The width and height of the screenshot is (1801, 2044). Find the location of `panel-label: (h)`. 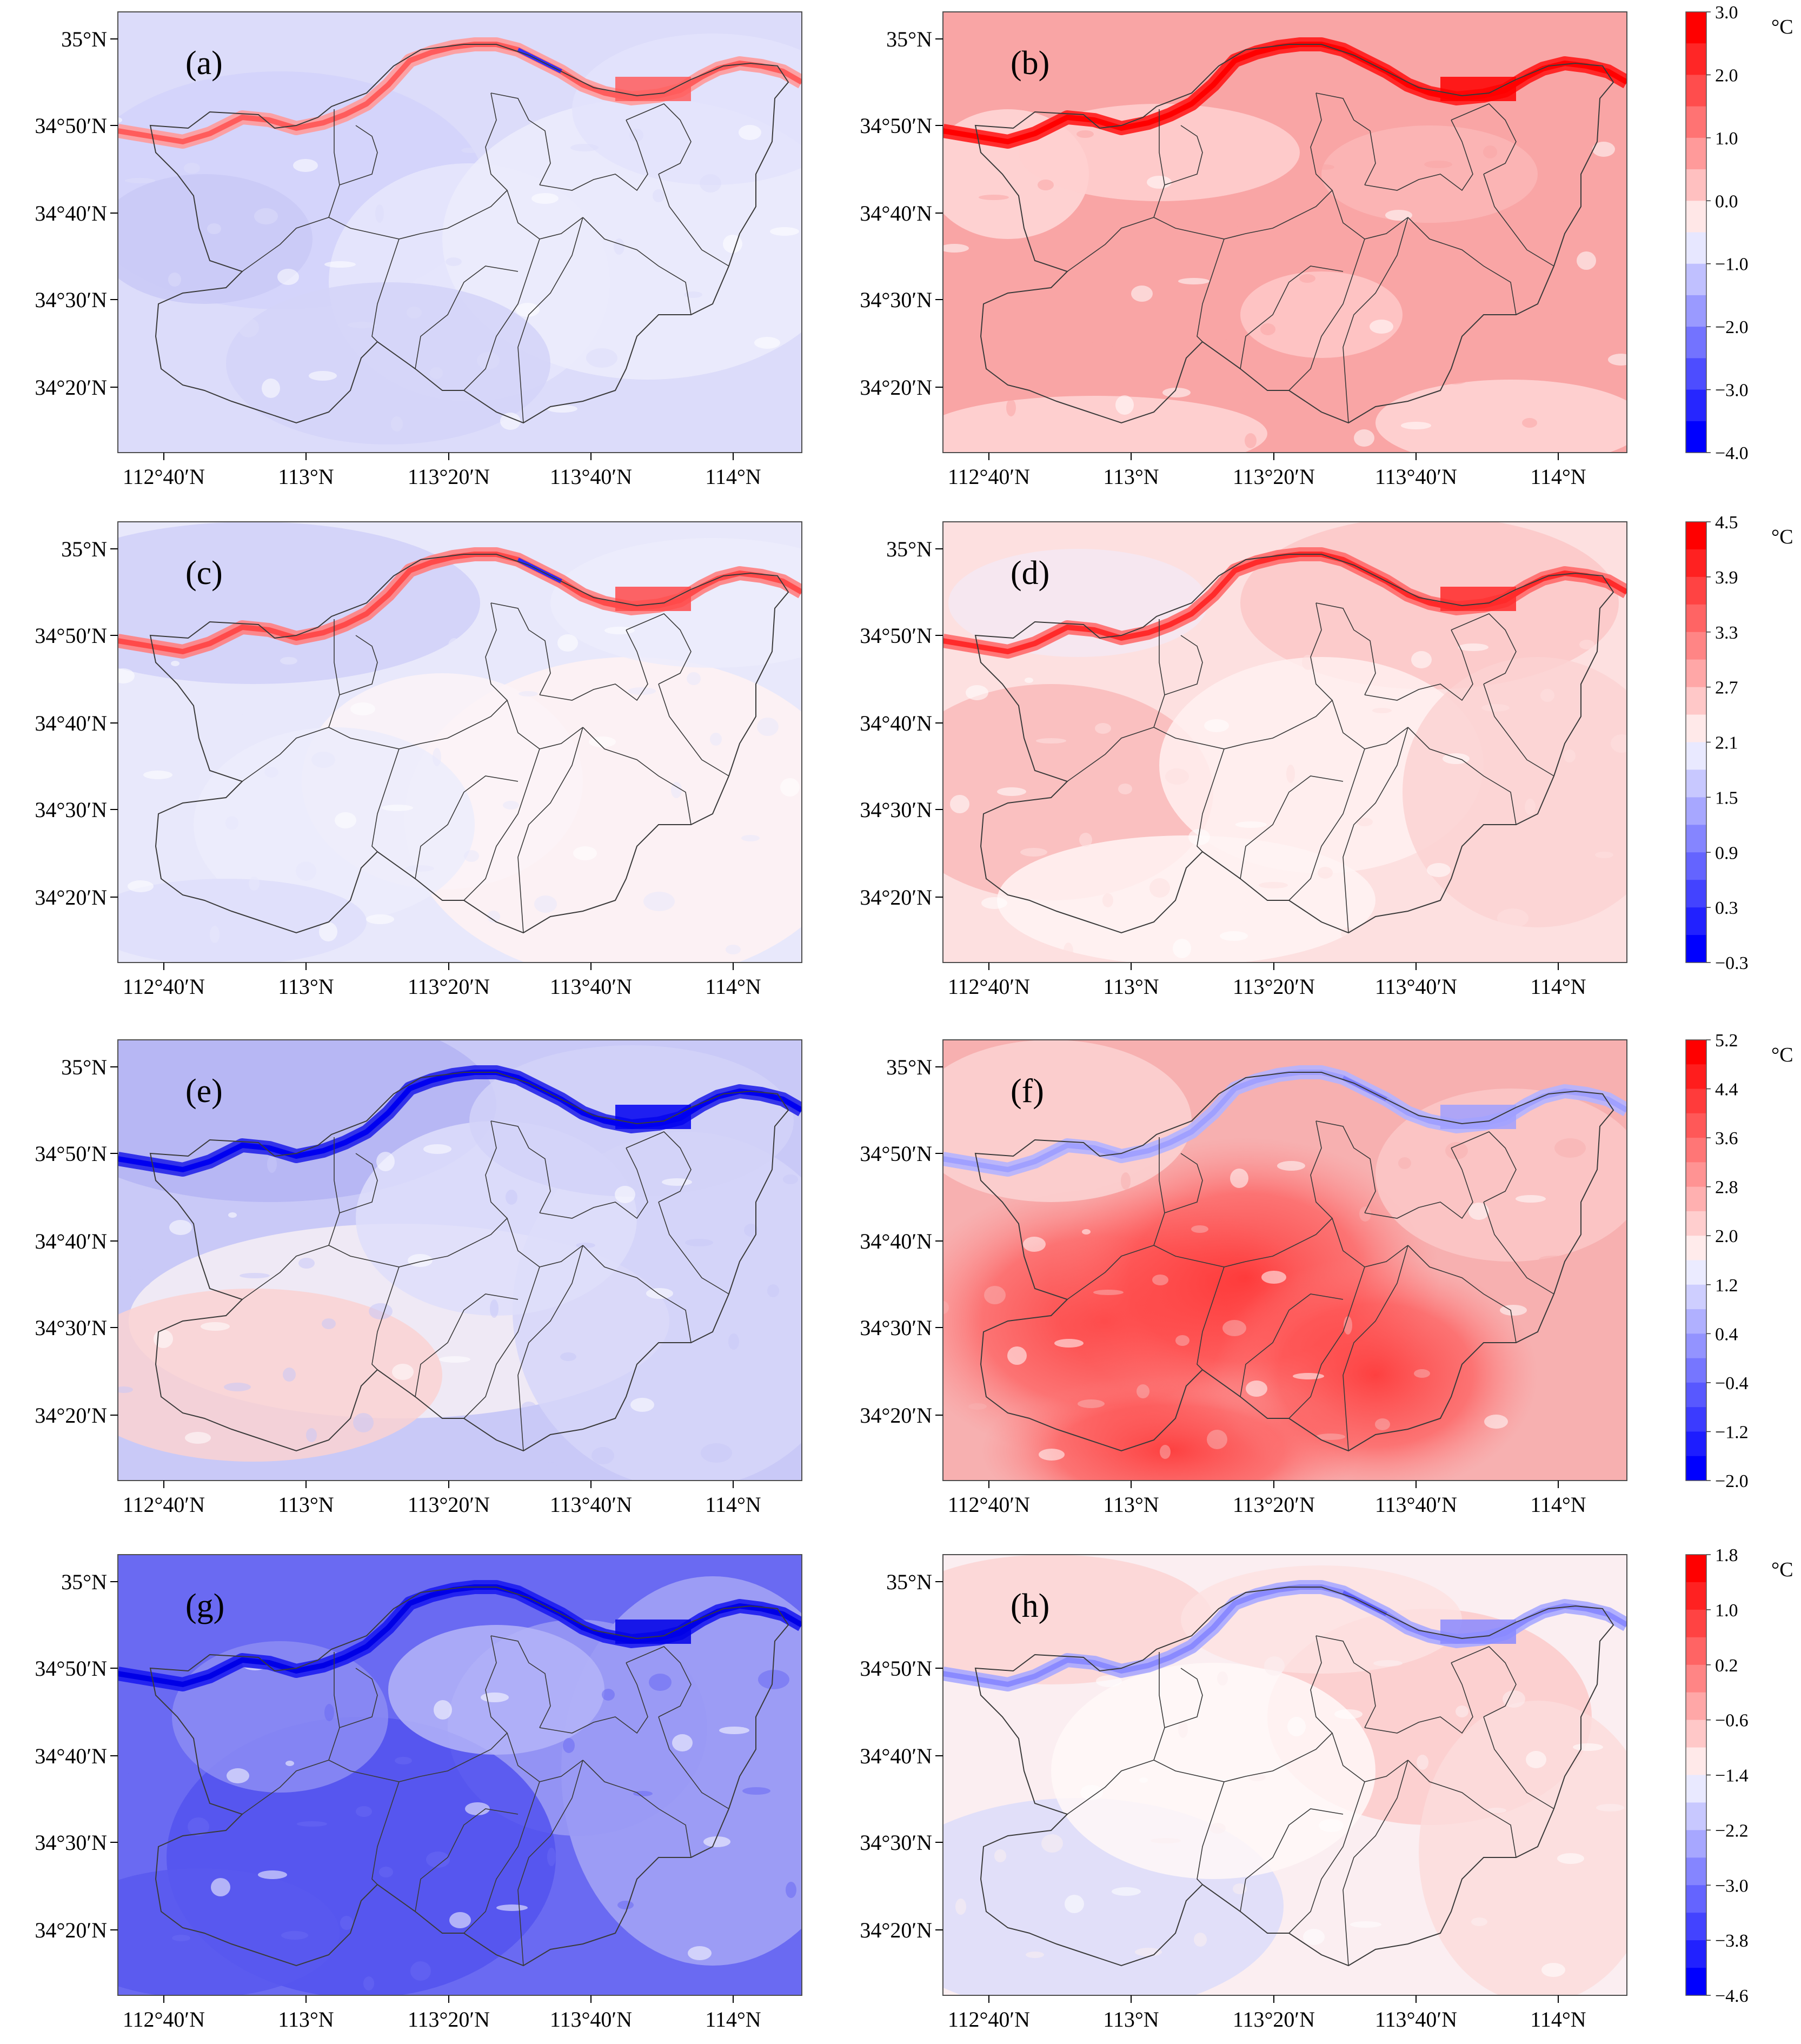

panel-label: (h) is located at coordinates (1030, 1606).